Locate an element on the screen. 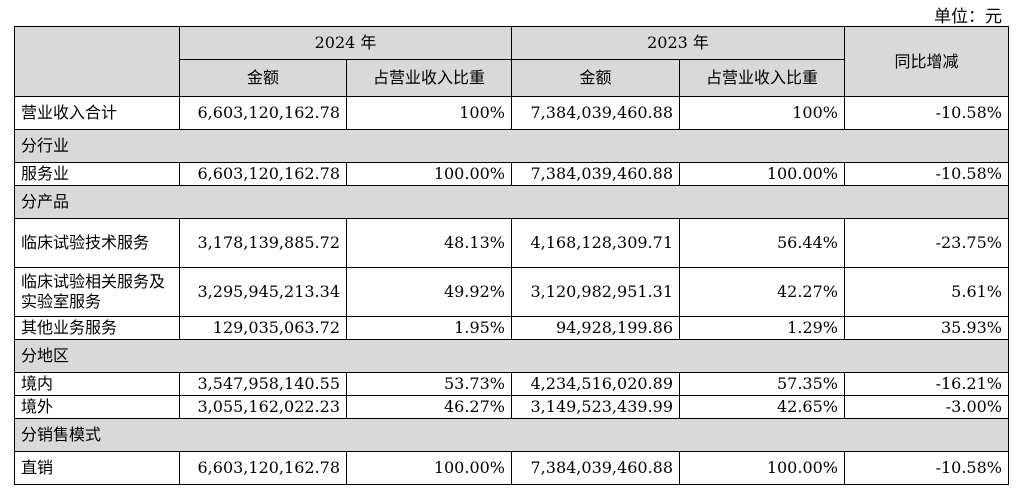 This screenshot has width=1024, height=498. amount-2023: 94,928,199.86 is located at coordinates (595, 328).